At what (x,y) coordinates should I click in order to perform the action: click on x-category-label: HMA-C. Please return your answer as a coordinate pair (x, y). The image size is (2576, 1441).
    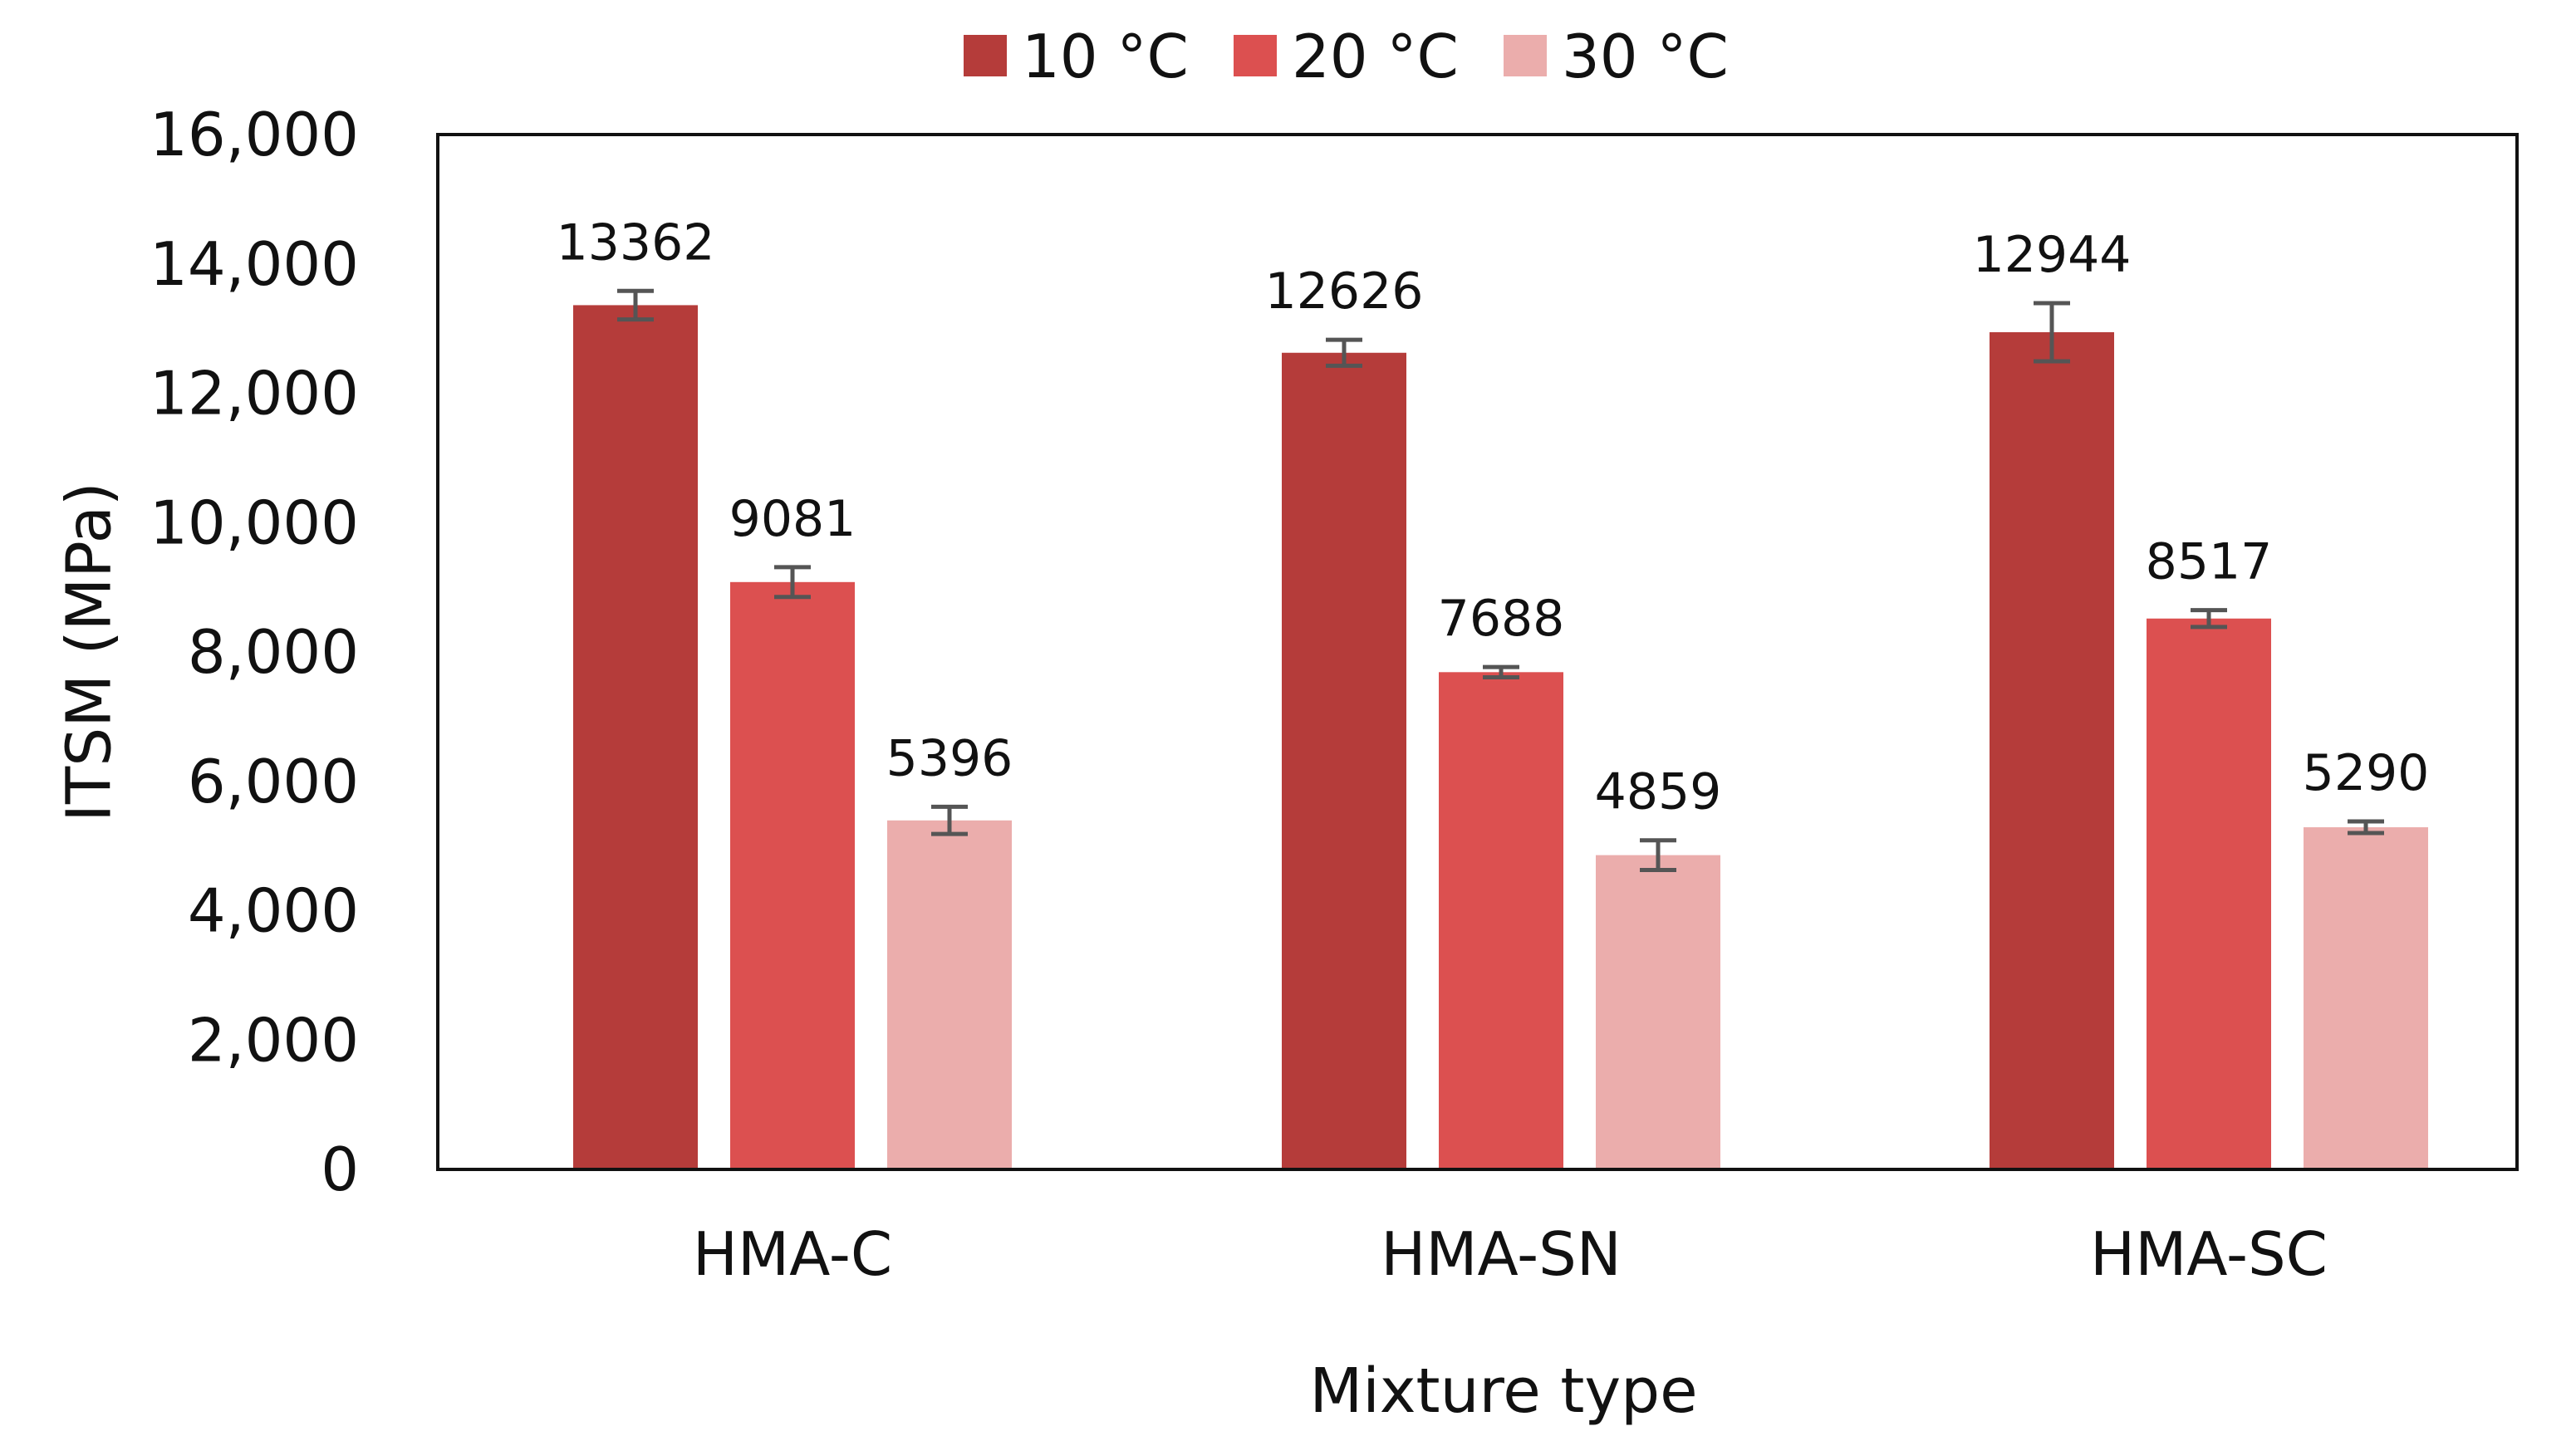
    Looking at the image, I should click on (792, 1254).